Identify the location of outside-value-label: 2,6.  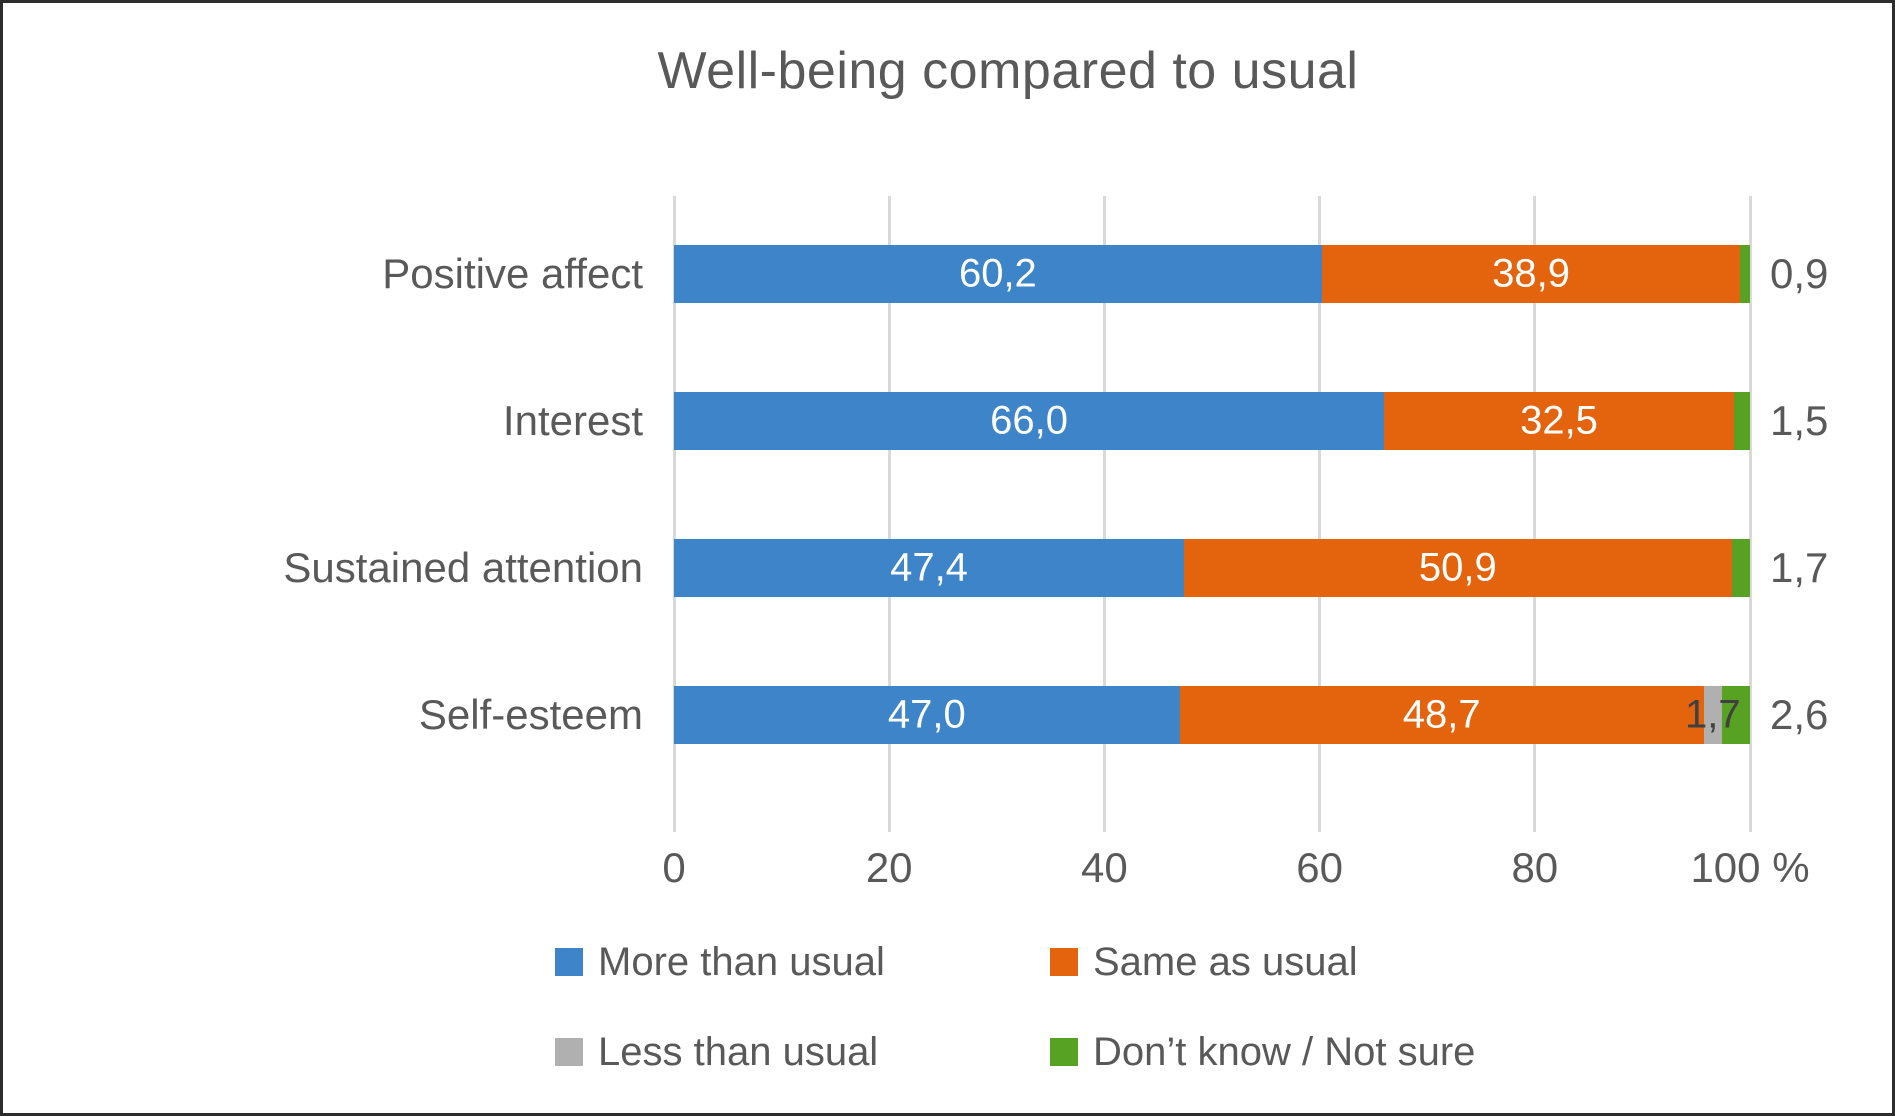
(1799, 714).